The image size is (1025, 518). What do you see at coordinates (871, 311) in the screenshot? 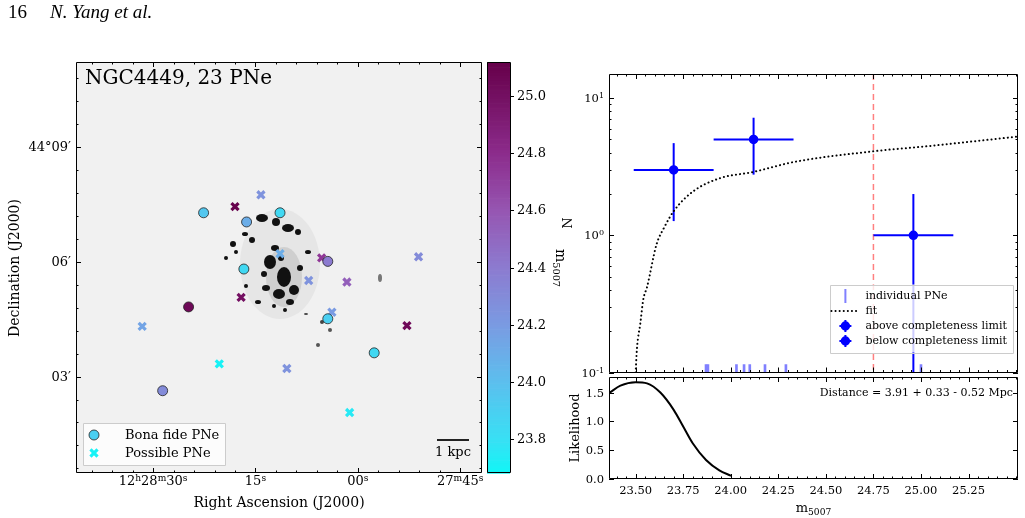
I see `legend-label: fit` at bounding box center [871, 311].